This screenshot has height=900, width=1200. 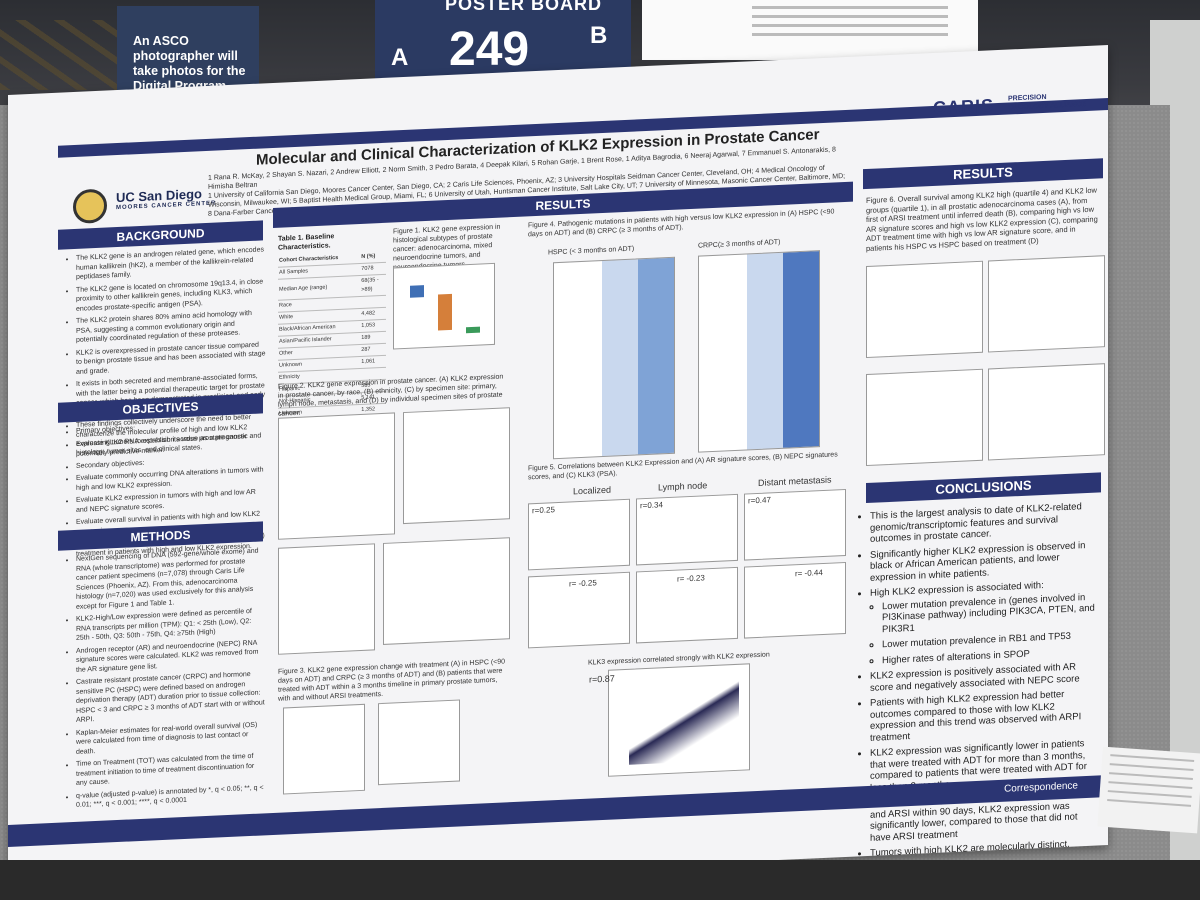 I want to click on board-label: POSTER BOARD, so click(x=524, y=7).